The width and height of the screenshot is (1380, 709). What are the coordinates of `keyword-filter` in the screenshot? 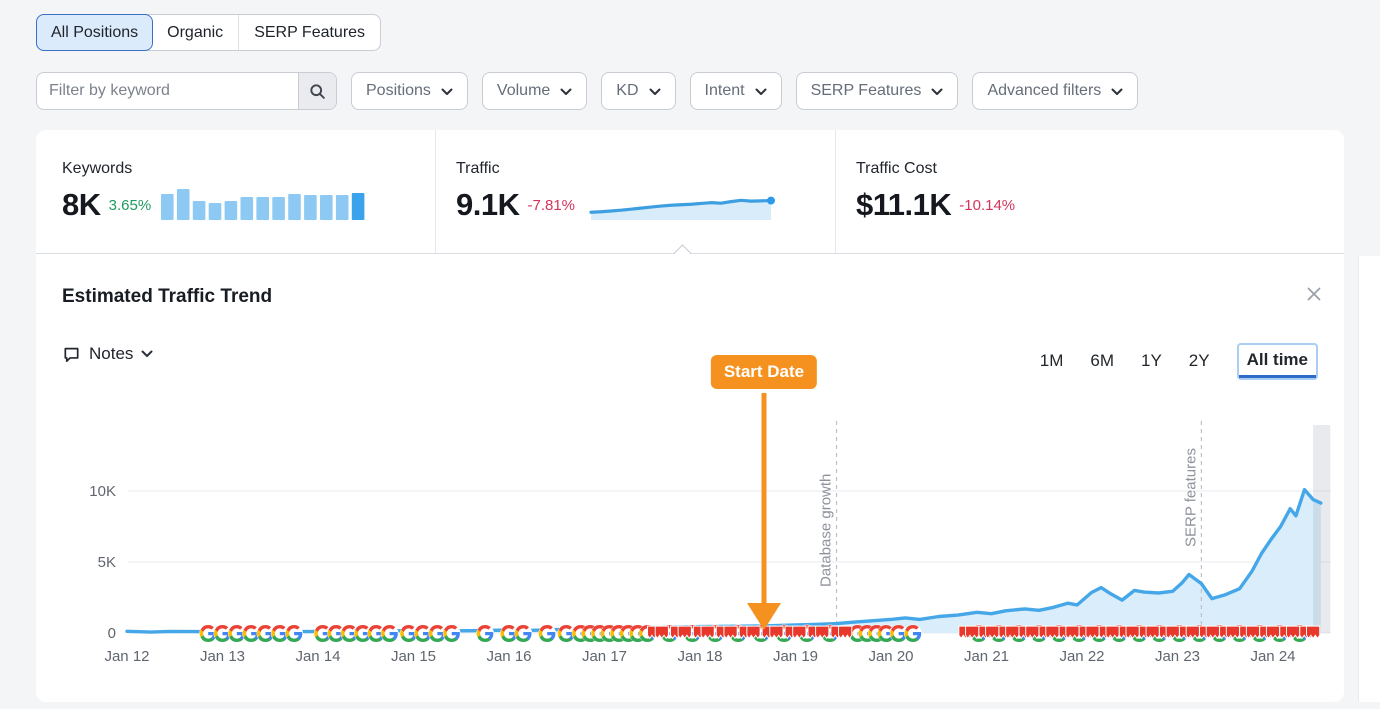 It's located at (186, 91).